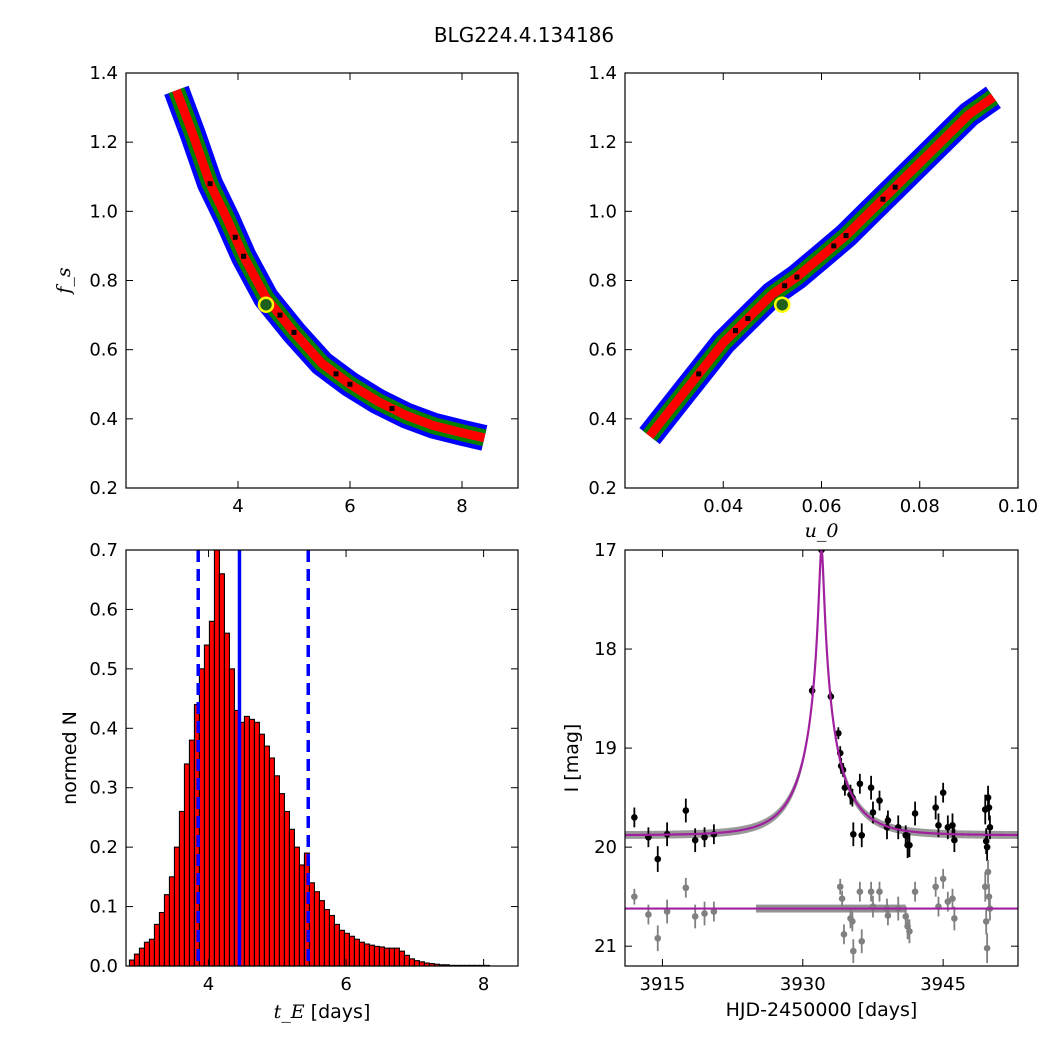 The height and width of the screenshot is (1050, 1050). Describe the element at coordinates (943, 984) in the screenshot. I see `x-tick-label: 3945` at that location.